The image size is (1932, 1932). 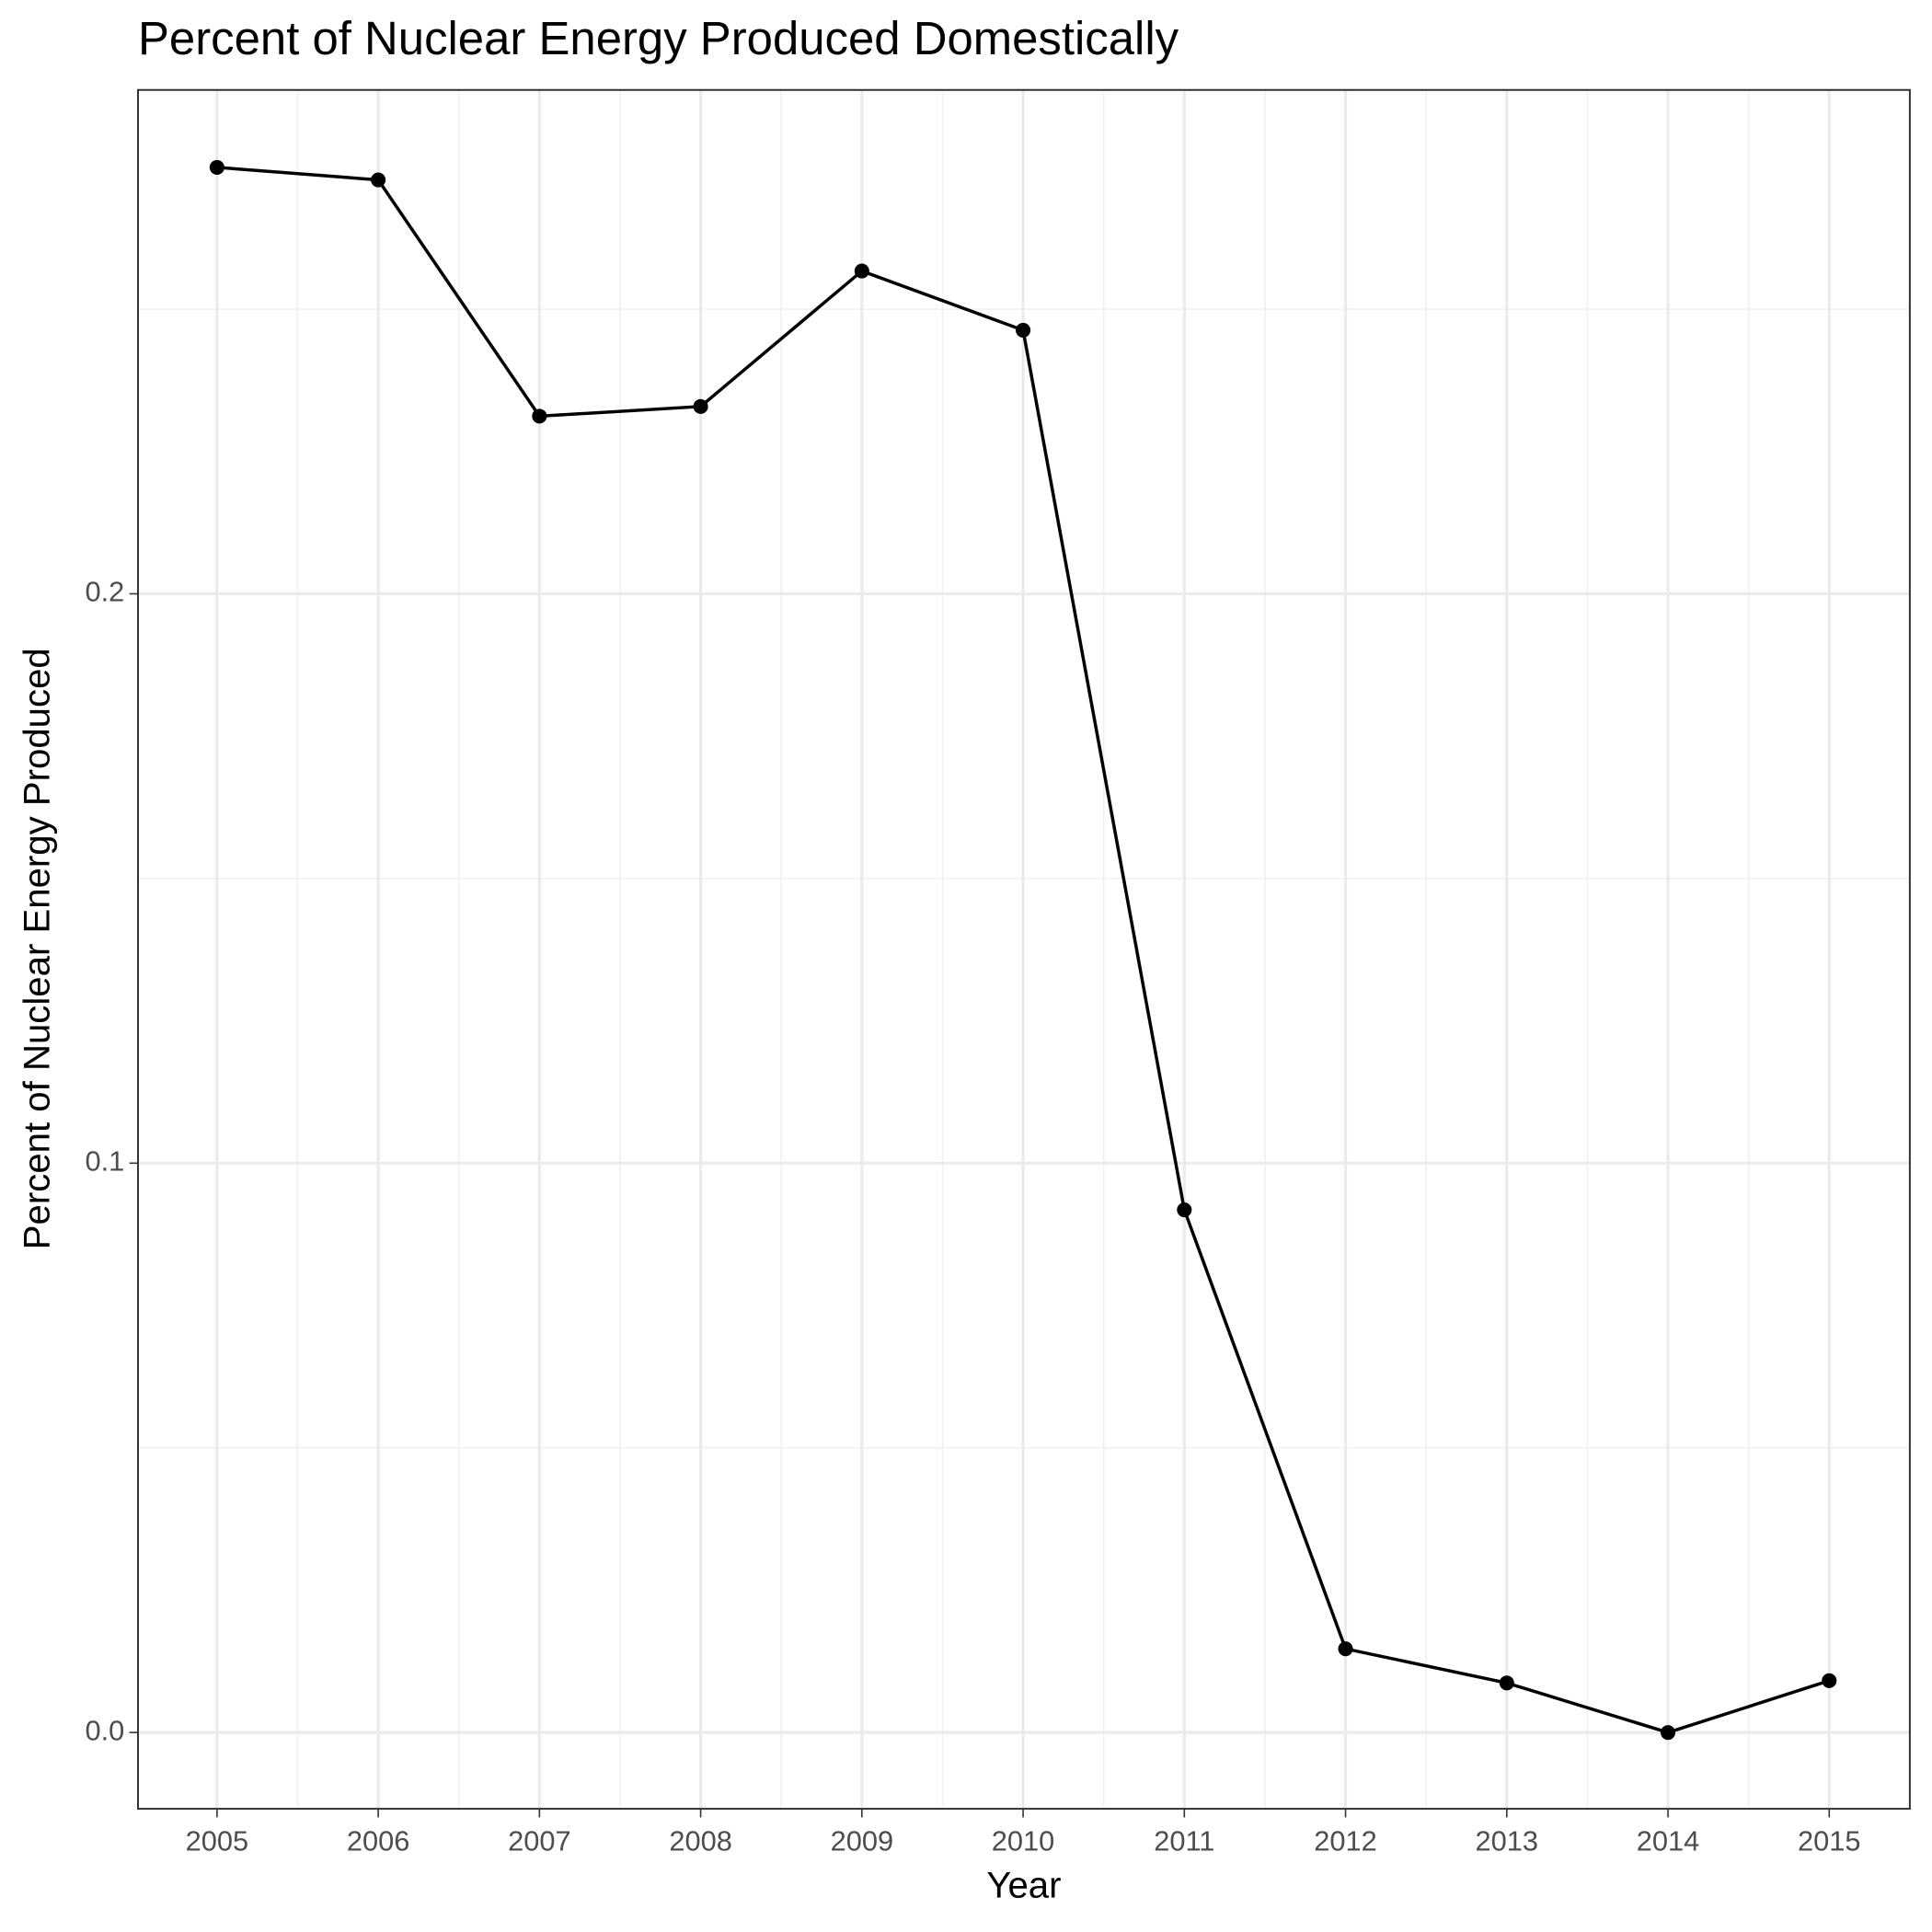 What do you see at coordinates (1829, 1841) in the screenshot?
I see `x-tick-label: 2015` at bounding box center [1829, 1841].